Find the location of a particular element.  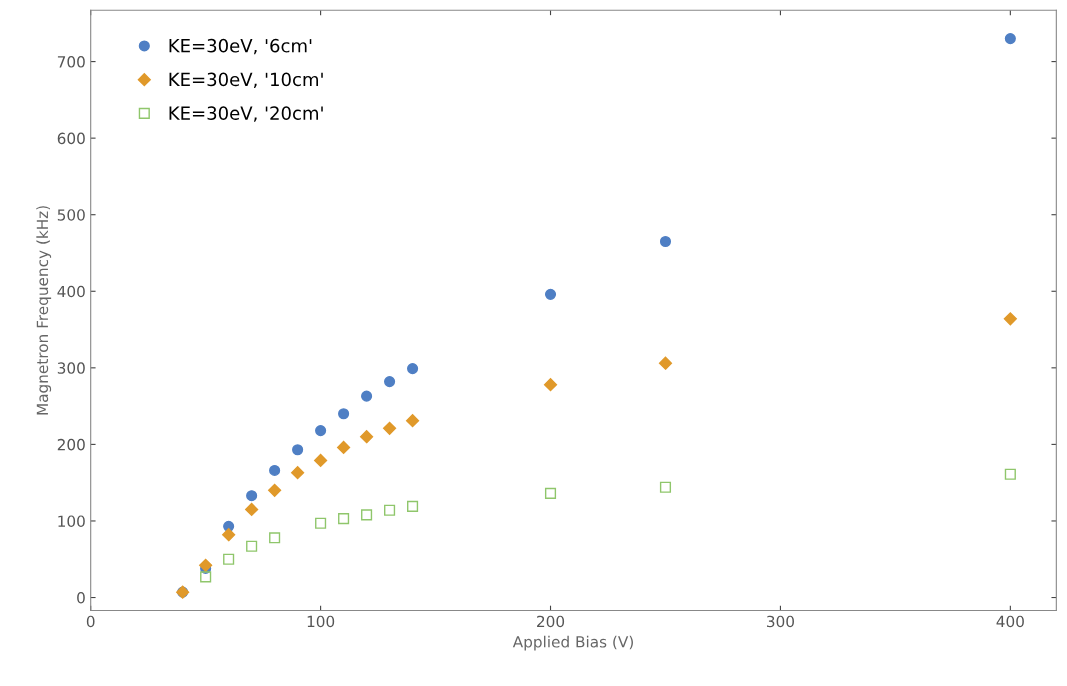

legend-label: KE=30eV, '6cm' is located at coordinates (240, 46).